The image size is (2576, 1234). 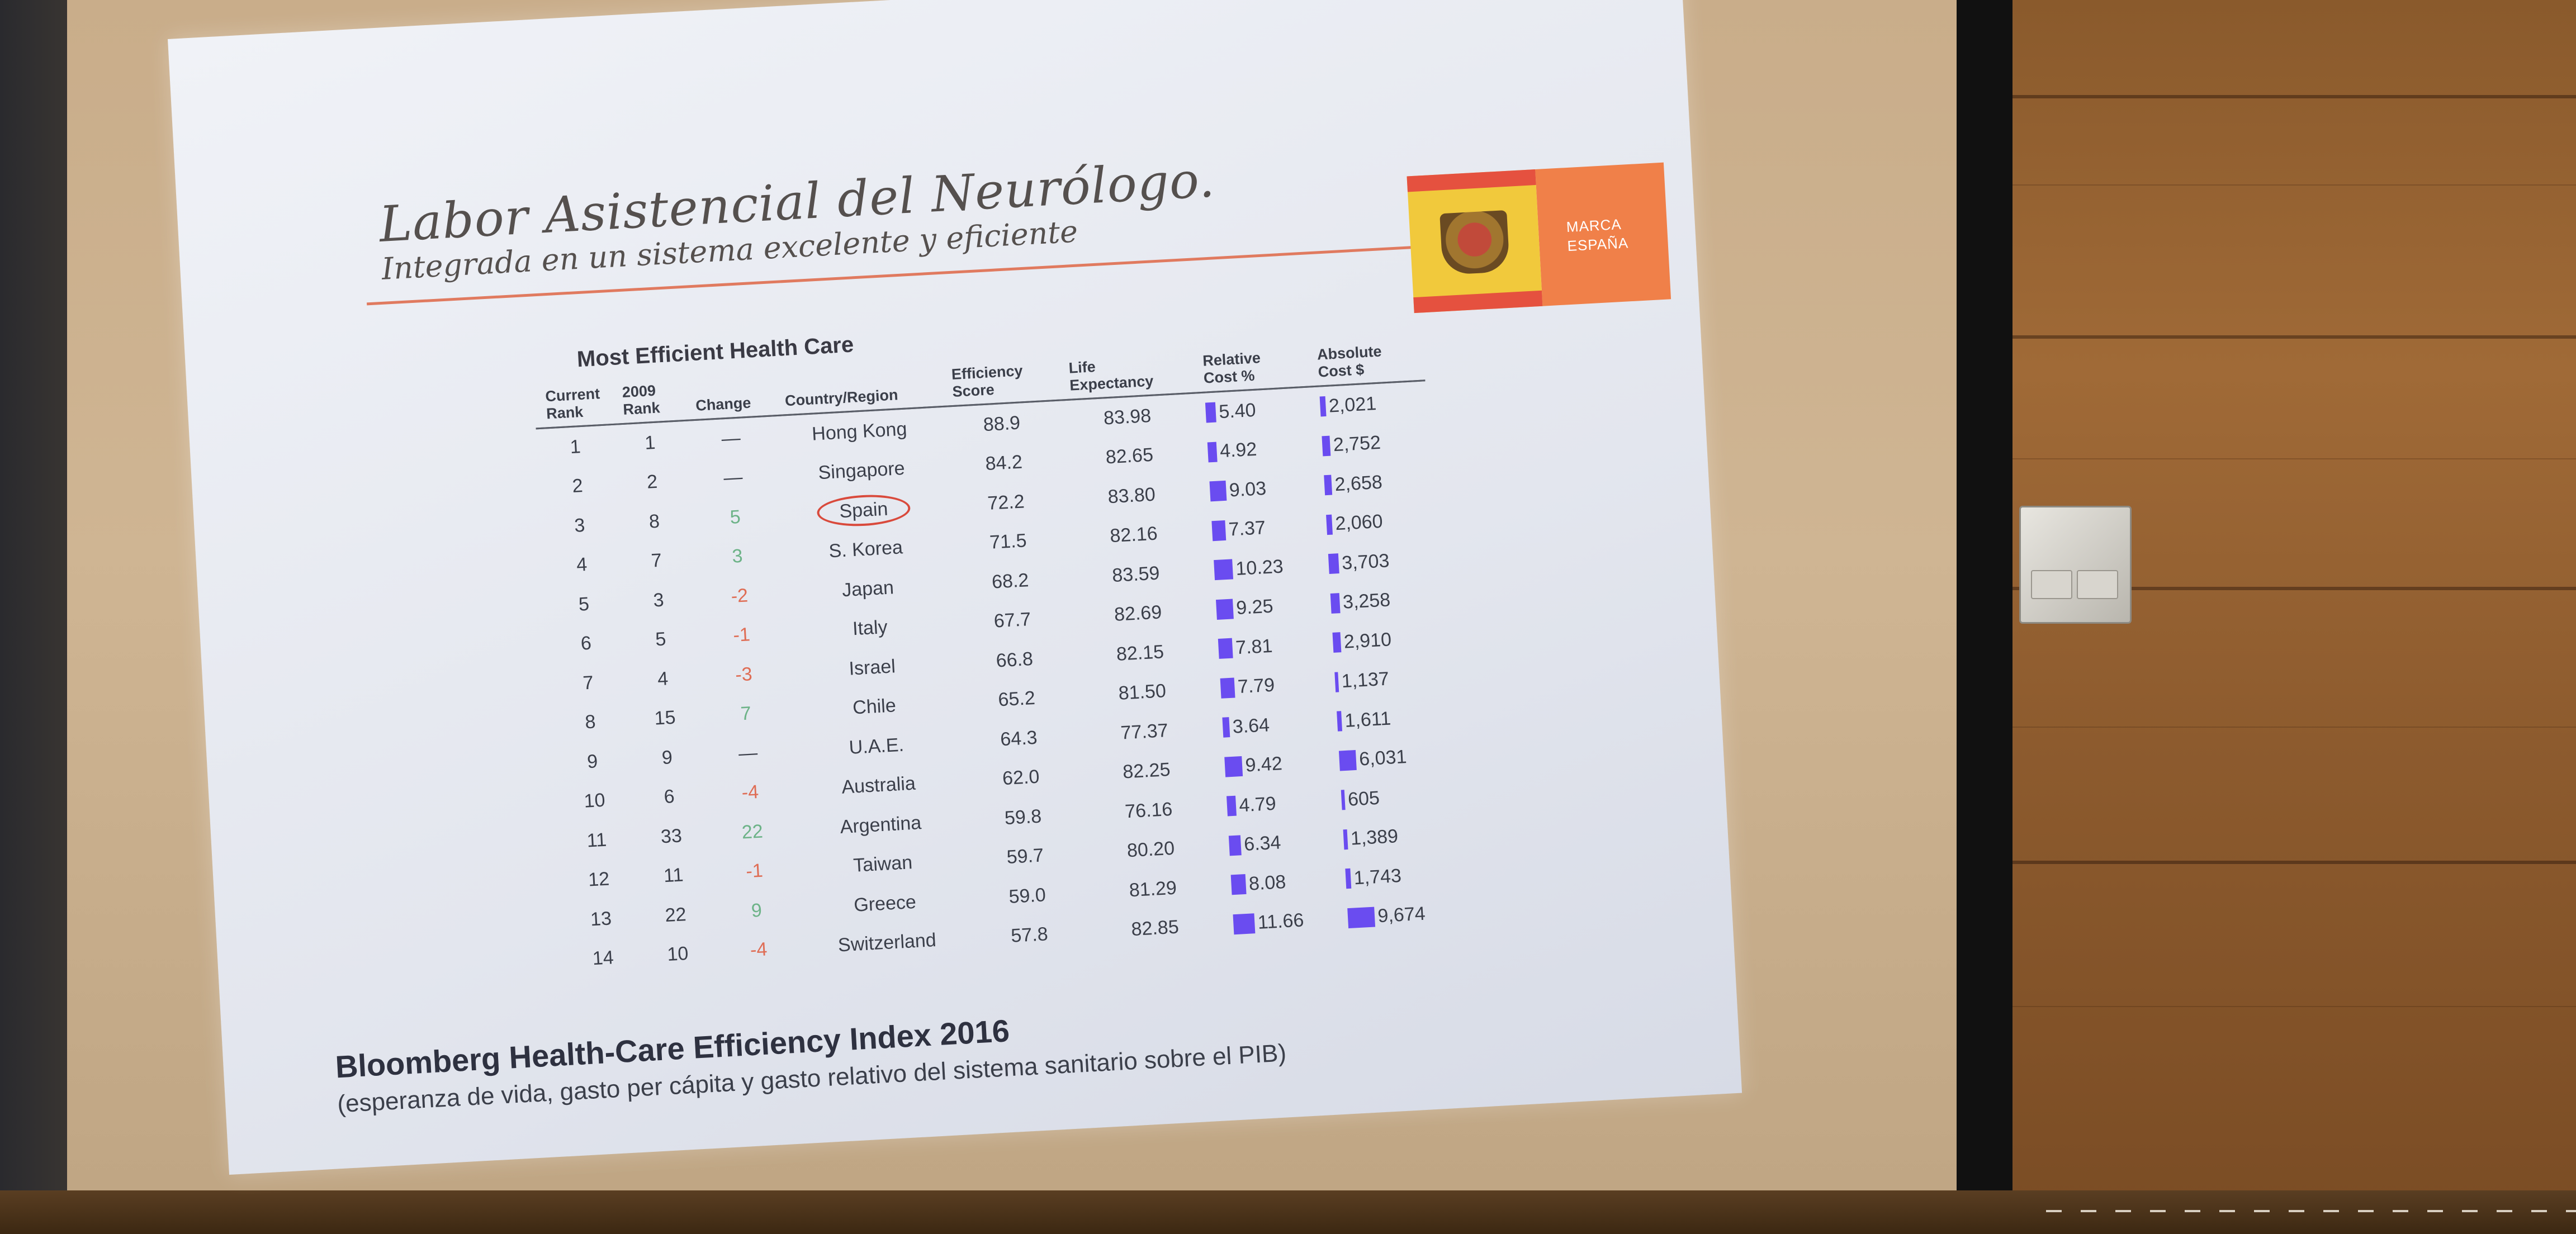 What do you see at coordinates (1253, 449) in the screenshot?
I see `cell-relative-cost: 4.92` at bounding box center [1253, 449].